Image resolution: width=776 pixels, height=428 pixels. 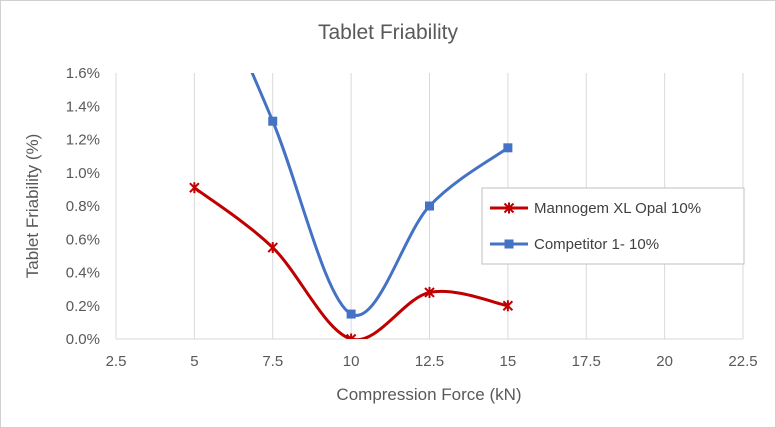 I want to click on y-tick-label: 0.0%, so click(x=83, y=339).